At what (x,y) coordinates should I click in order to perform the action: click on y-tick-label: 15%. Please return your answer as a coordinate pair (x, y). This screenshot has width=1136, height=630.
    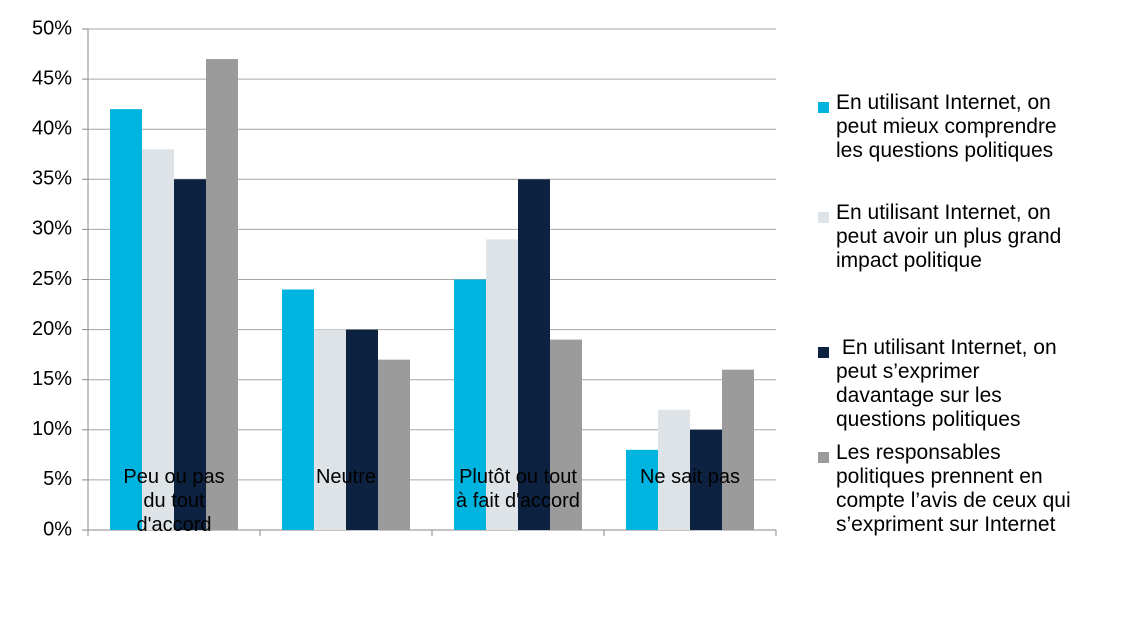
    Looking at the image, I should click on (52, 379).